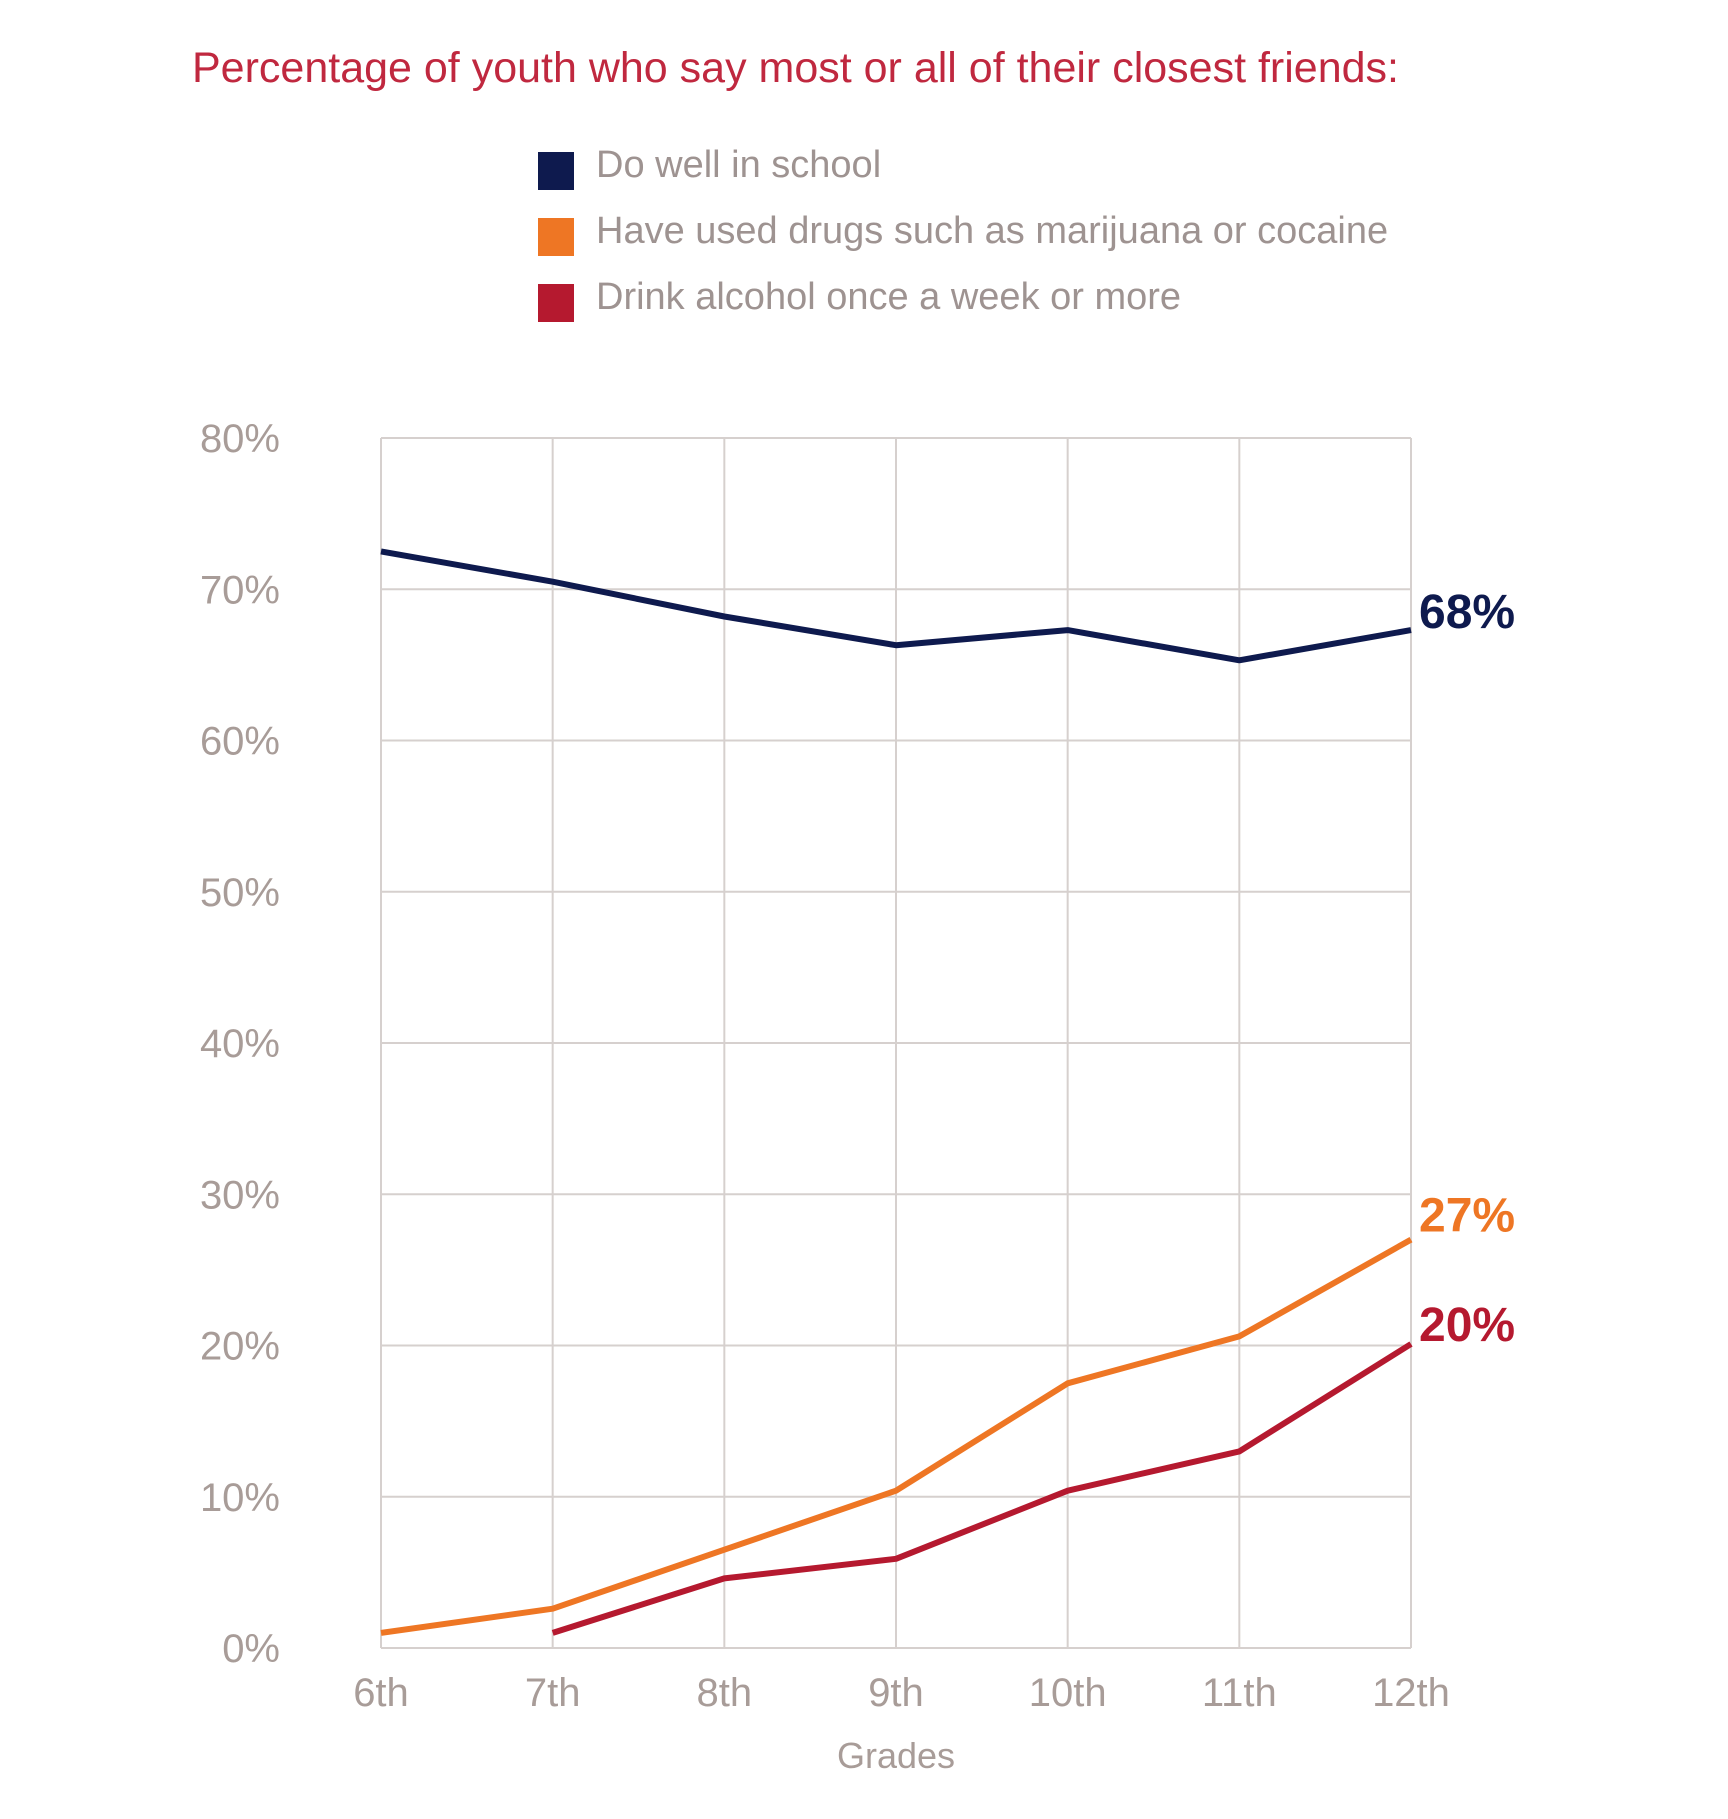  I want to click on y-tick-label: 80%, so click(240, 439).